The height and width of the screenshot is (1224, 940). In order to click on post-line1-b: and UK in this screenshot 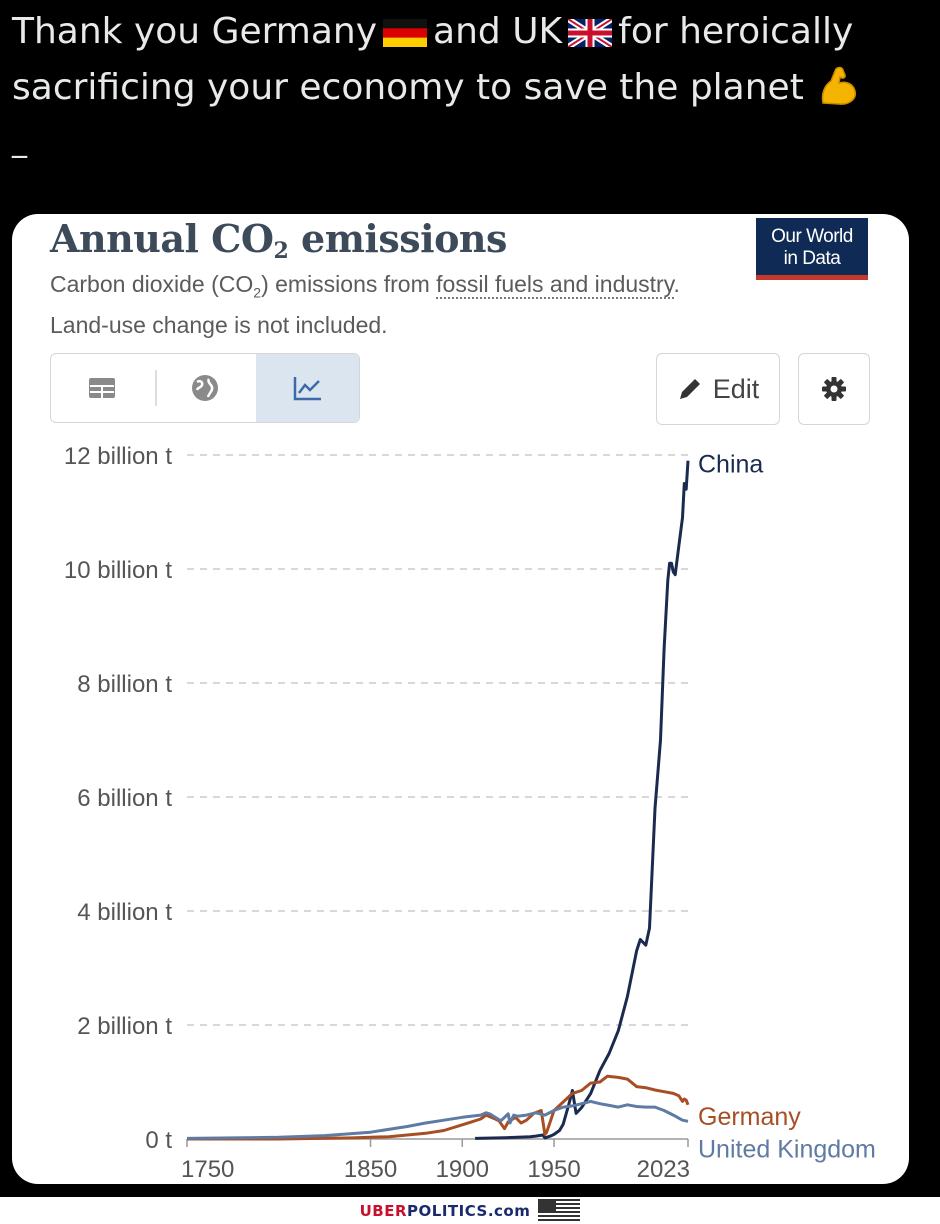, I will do `click(498, 31)`.